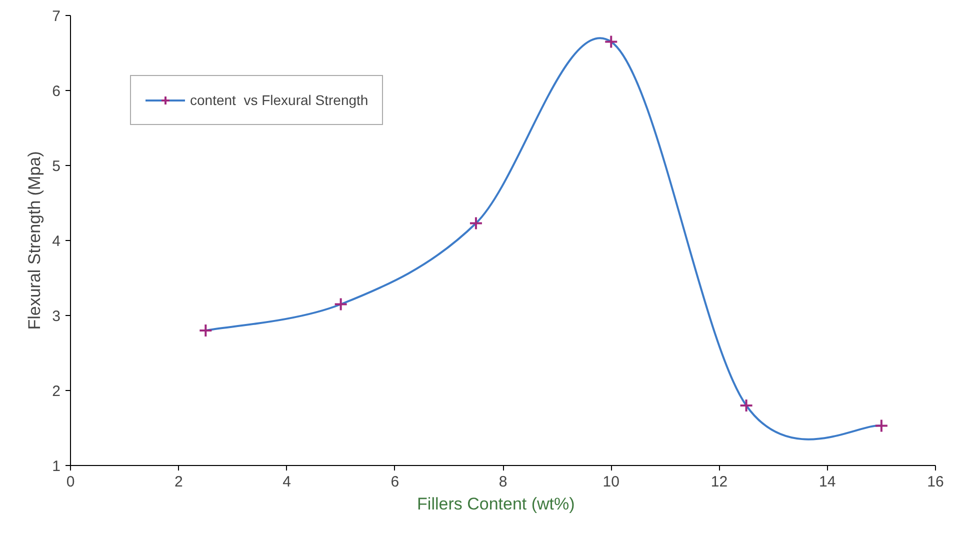  Describe the element at coordinates (70, 482) in the screenshot. I see `x-tick-label: 0` at that location.